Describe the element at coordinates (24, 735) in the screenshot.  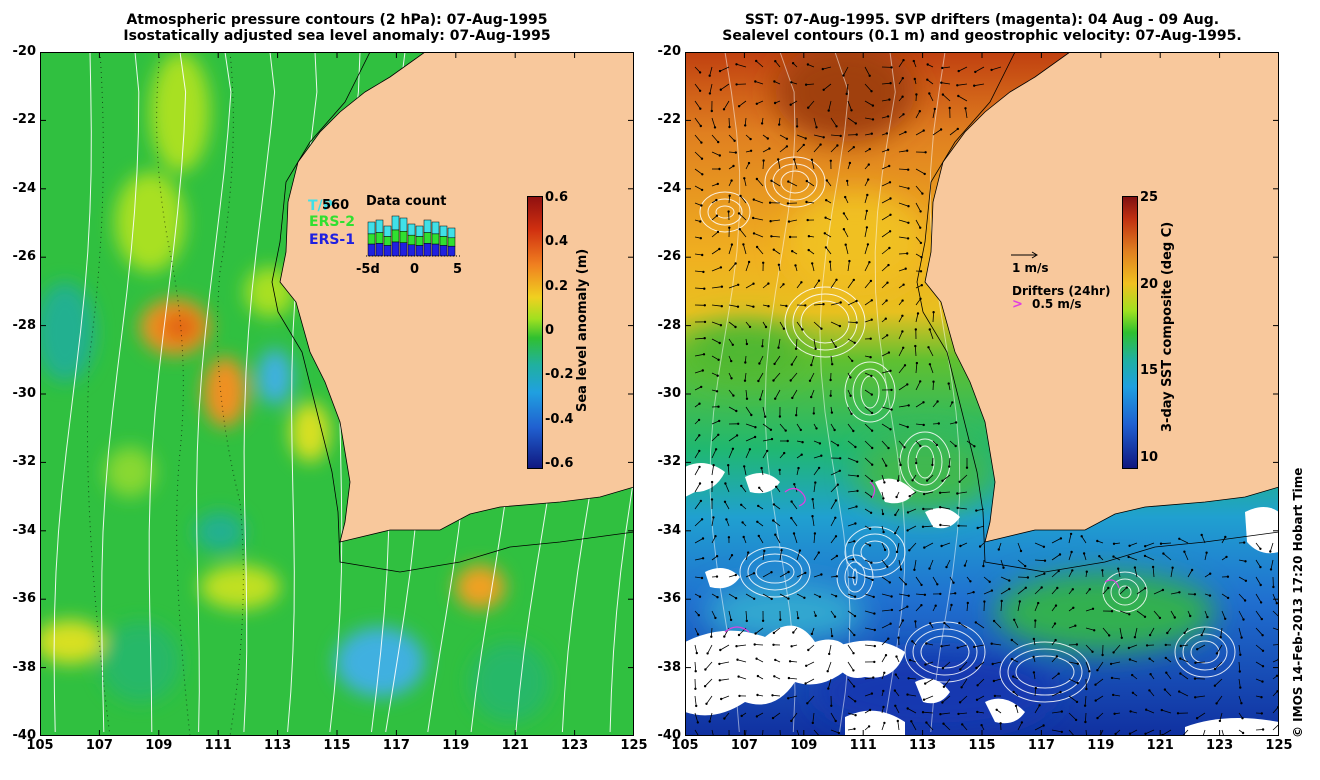
I see `lat-tick-label-left: -40` at that location.